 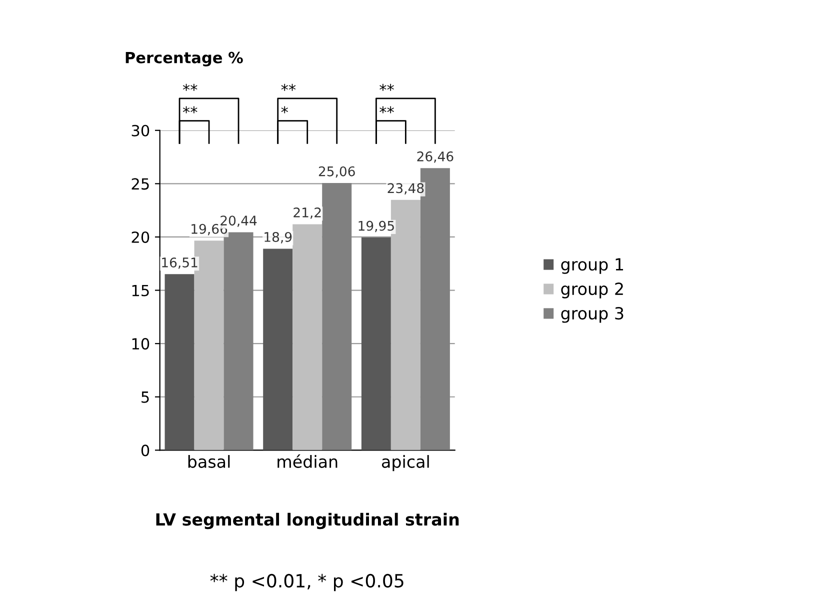 I want to click on y-axis-title: Percentage %, so click(x=184, y=59).